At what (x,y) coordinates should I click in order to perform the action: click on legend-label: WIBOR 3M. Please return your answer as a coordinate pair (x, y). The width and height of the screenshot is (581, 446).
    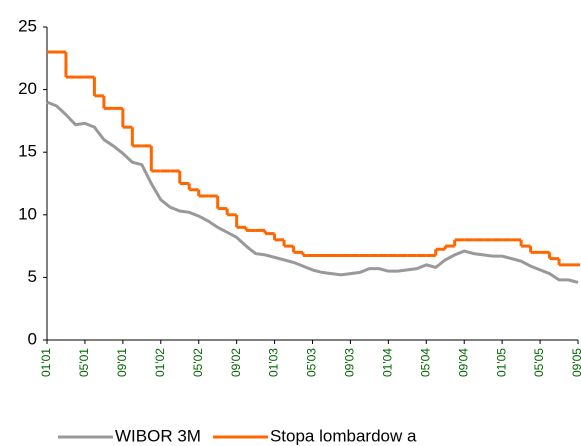
    Looking at the image, I should click on (158, 435).